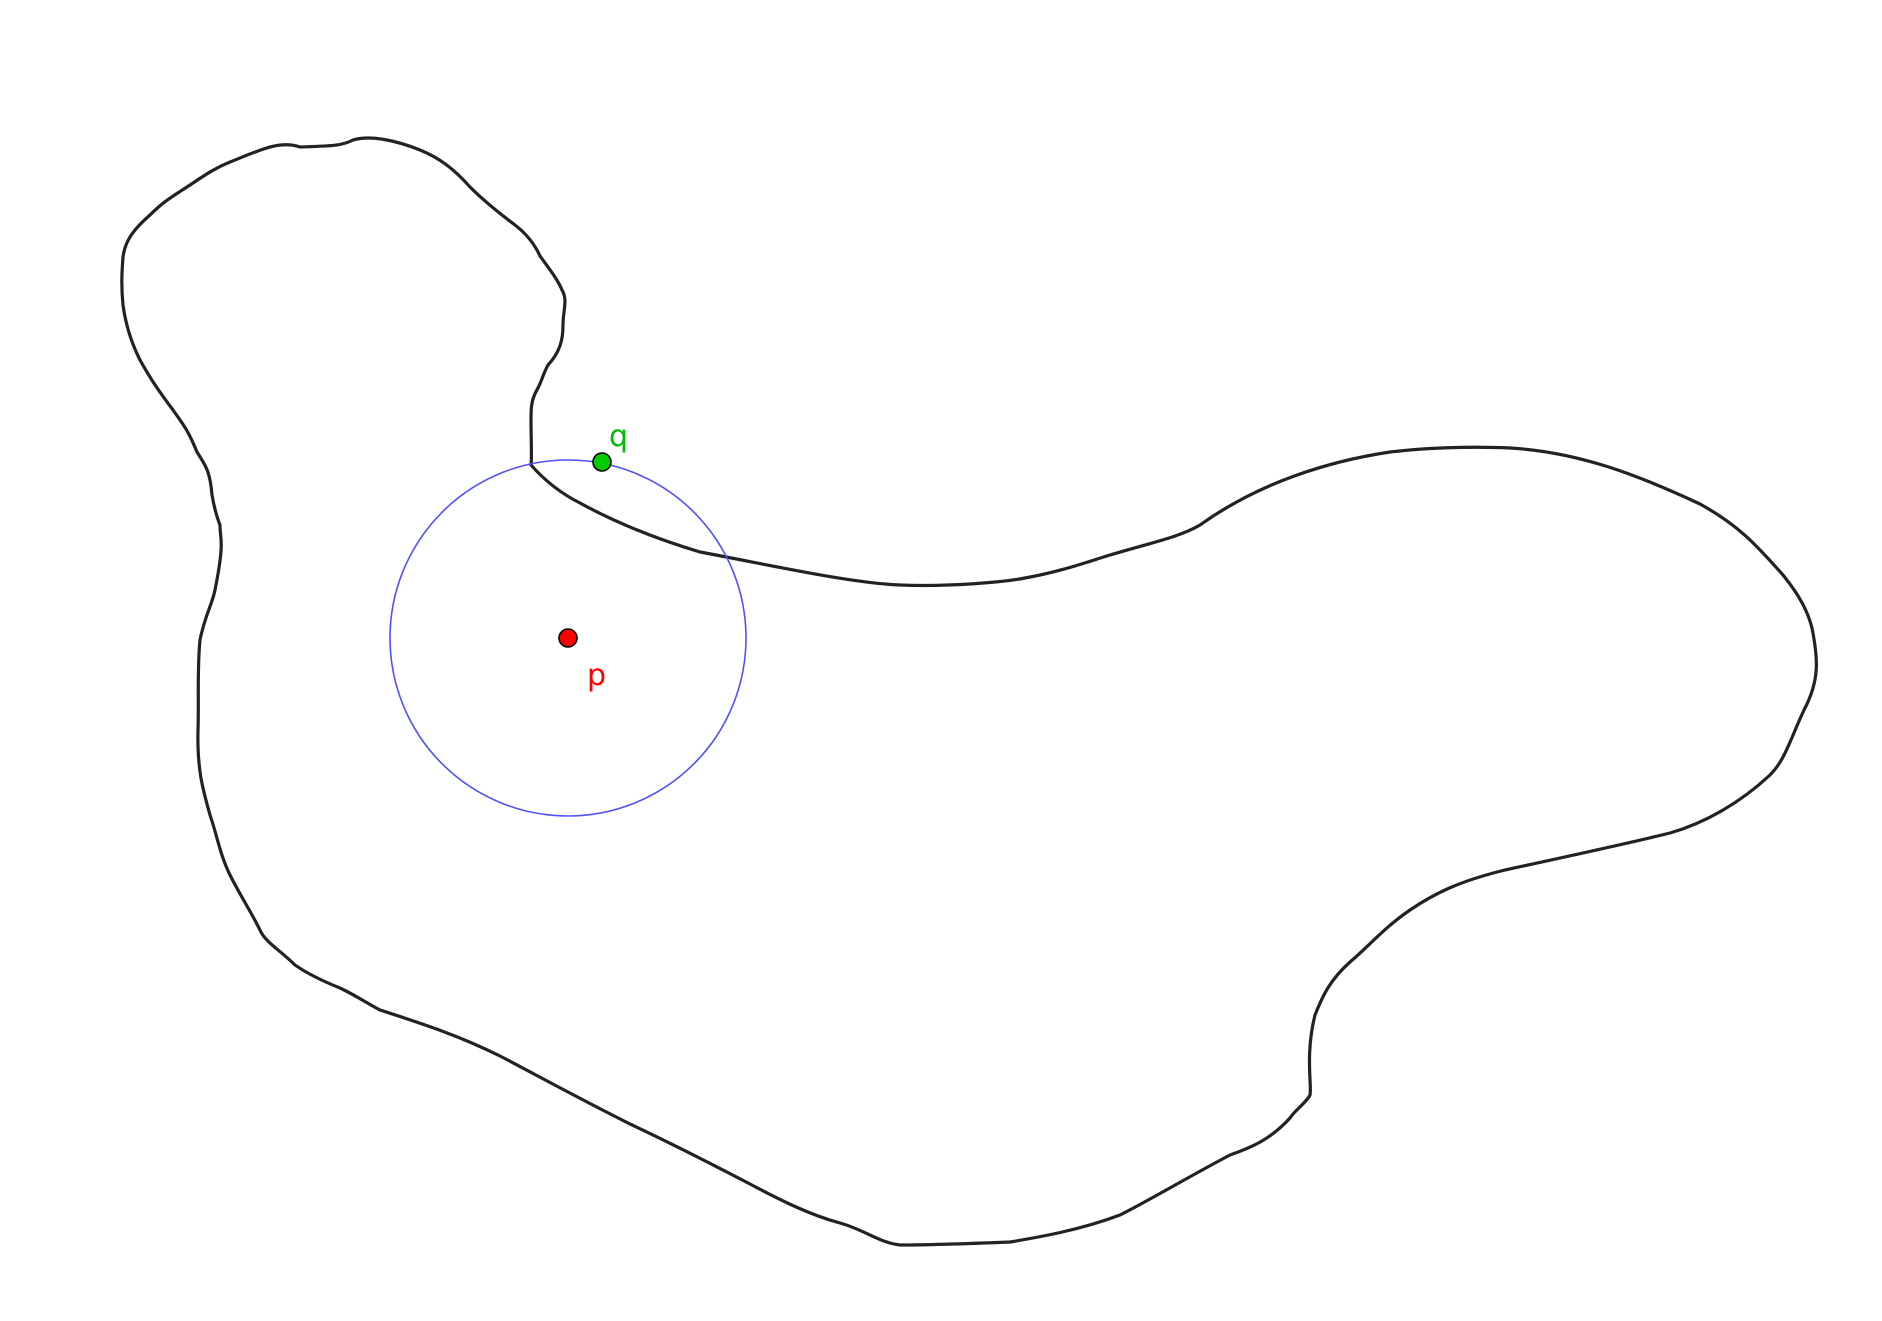 The image size is (1882, 1321). What do you see at coordinates (596, 675) in the screenshot?
I see `point-p-label: p` at bounding box center [596, 675].